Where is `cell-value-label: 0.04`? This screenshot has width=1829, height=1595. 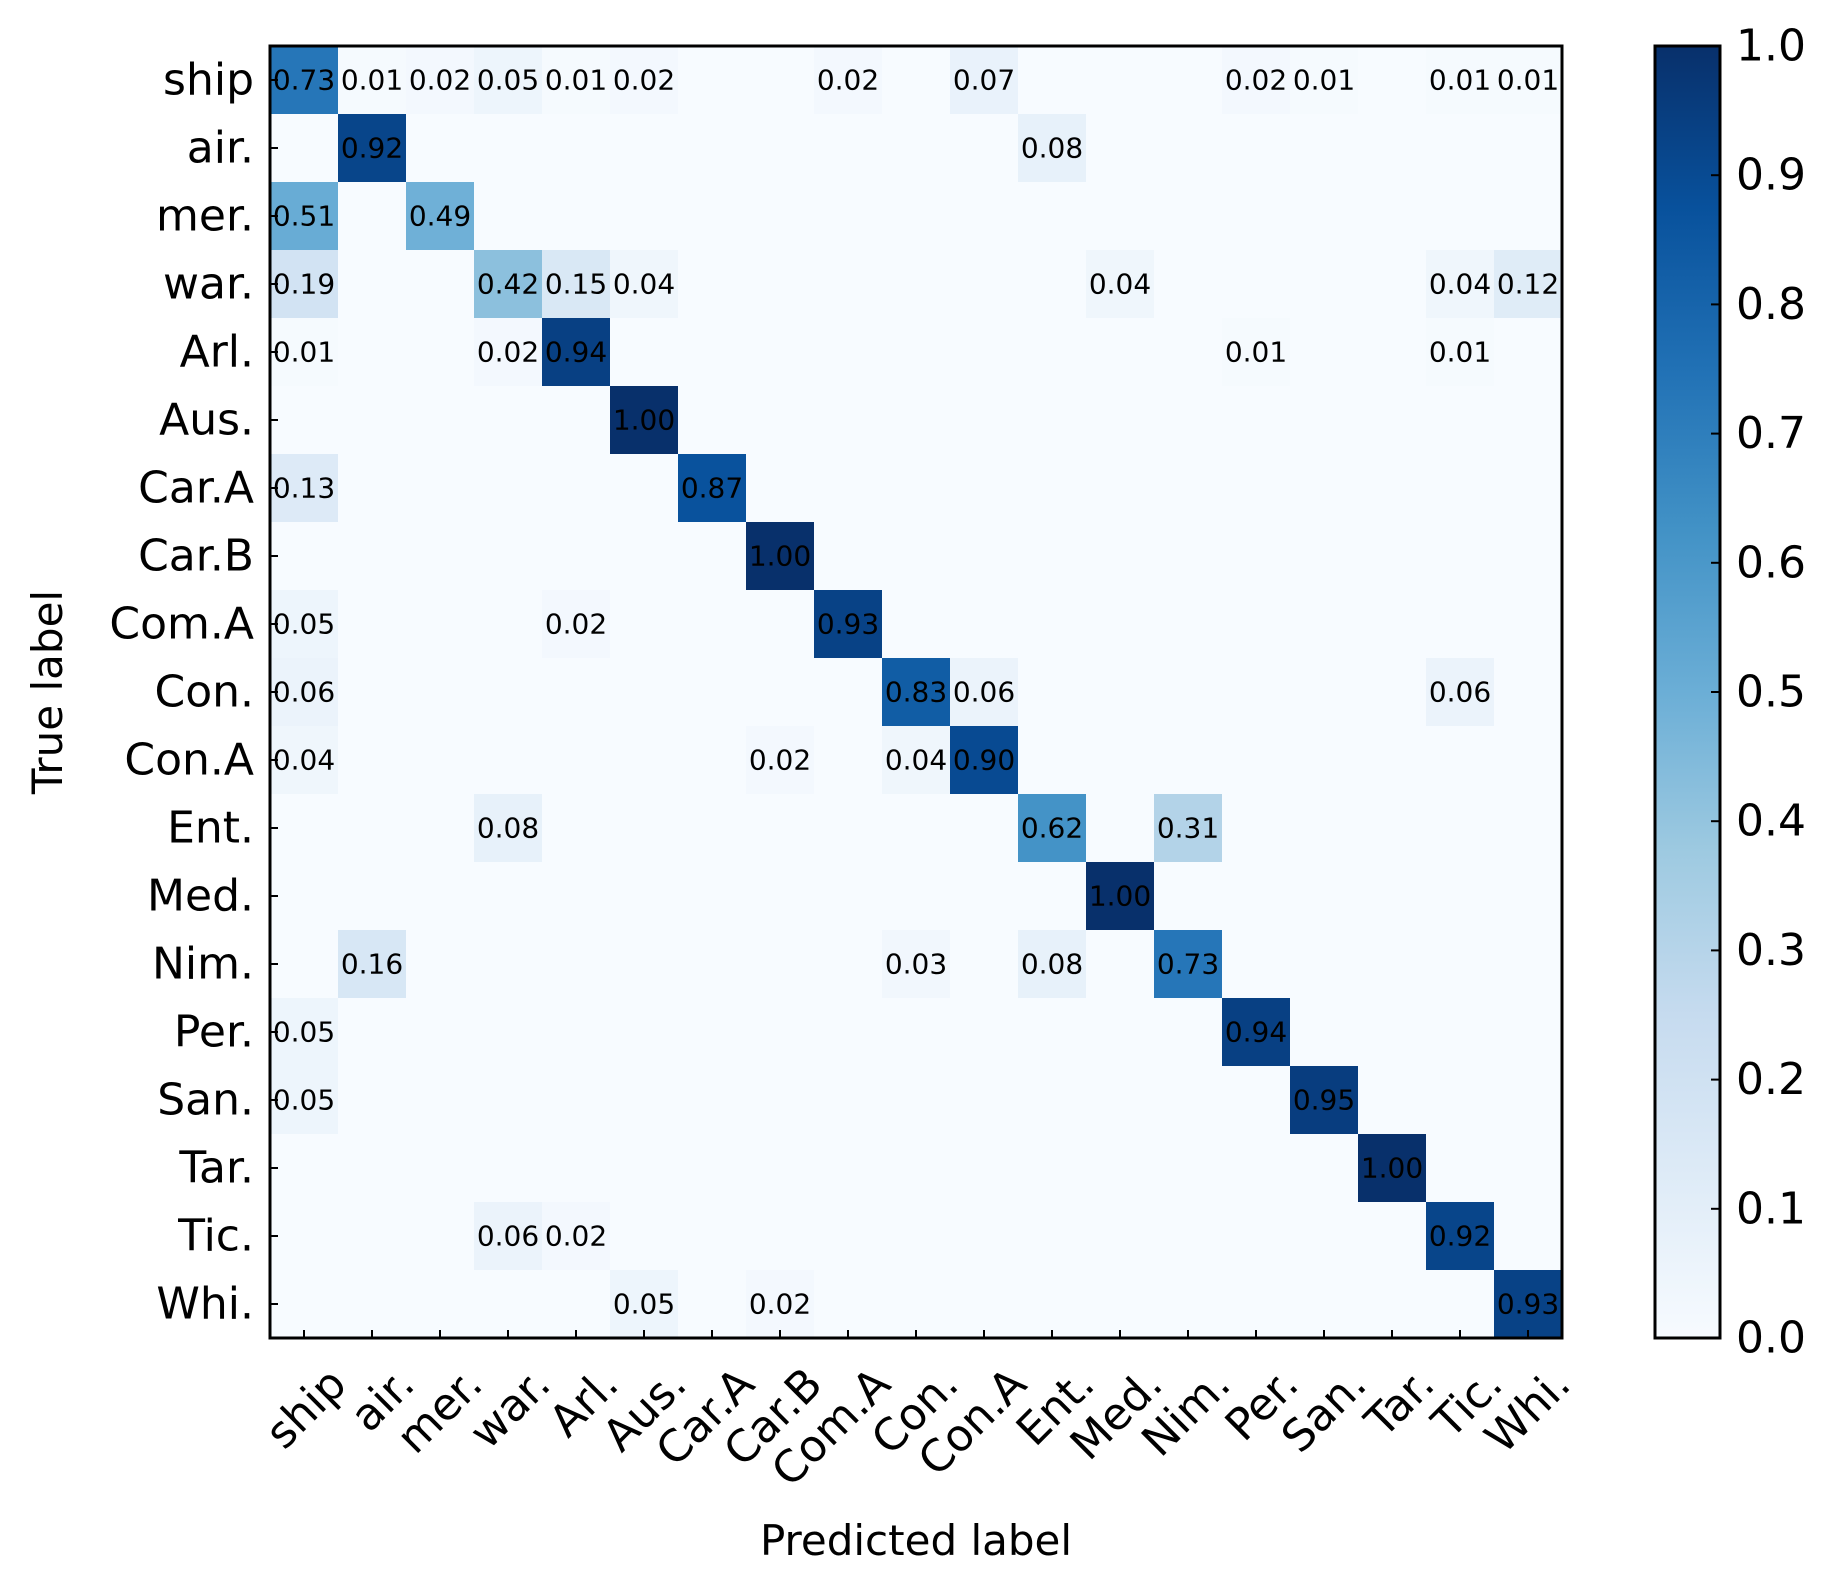
cell-value-label: 0.04 is located at coordinates (1120, 284).